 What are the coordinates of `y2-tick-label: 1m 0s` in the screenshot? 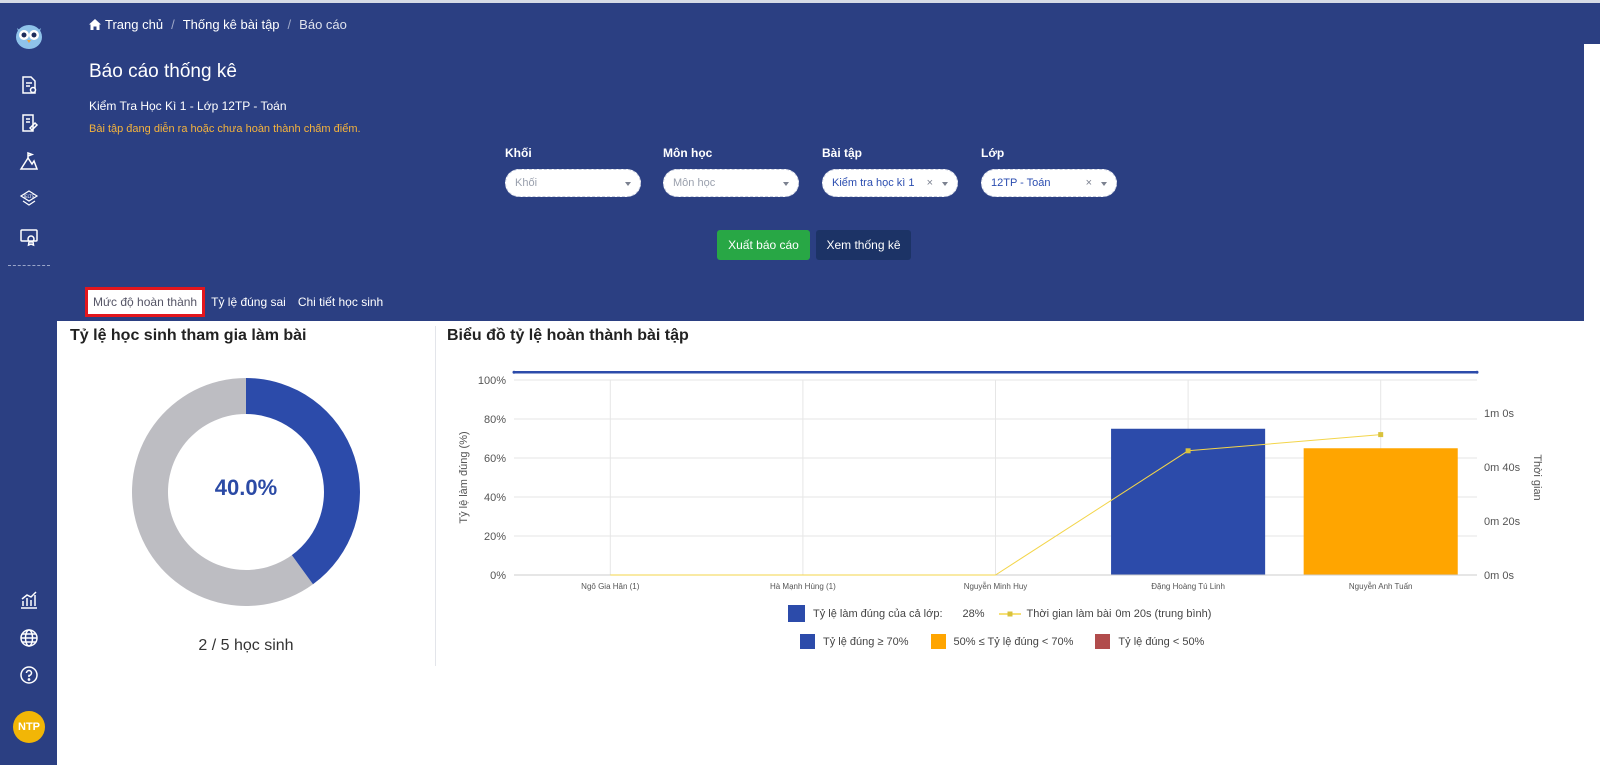 It's located at (1499, 414).